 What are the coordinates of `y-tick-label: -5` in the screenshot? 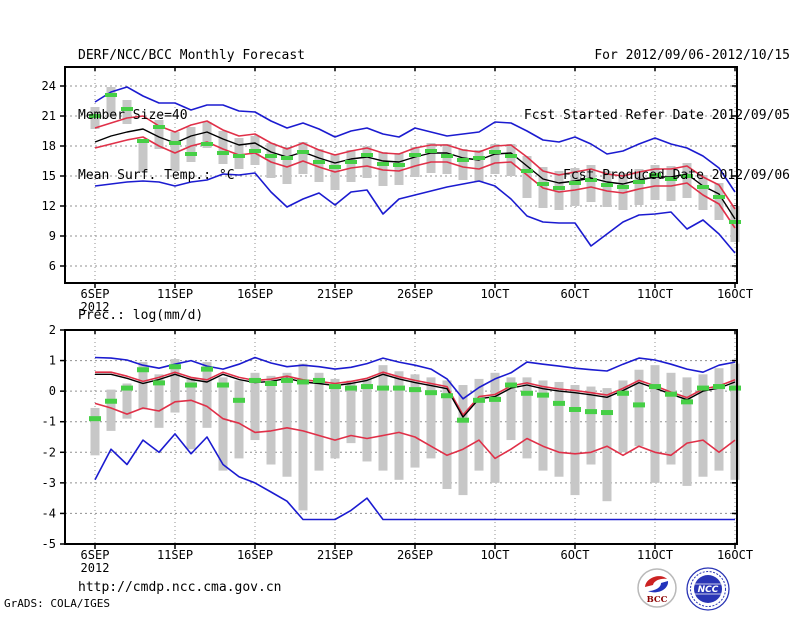 It's located at (49, 544).